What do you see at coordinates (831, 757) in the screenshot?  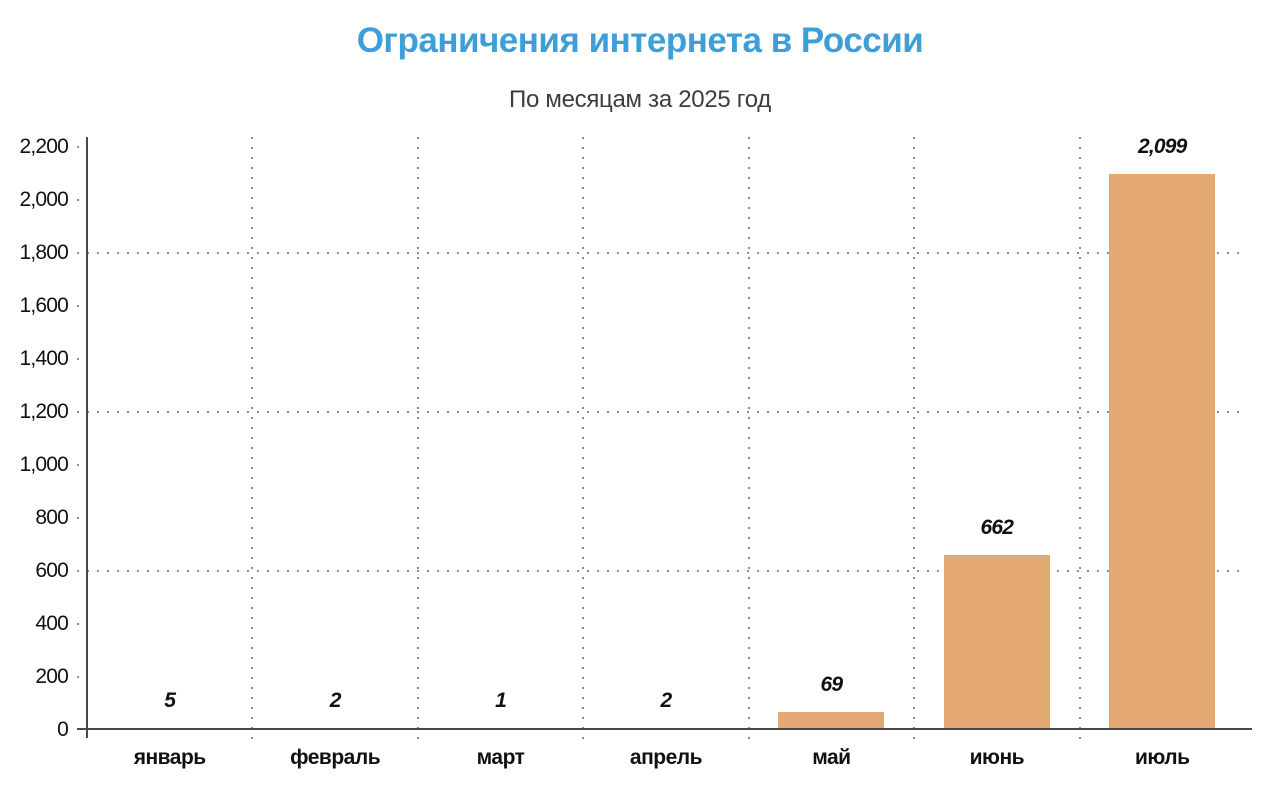 I see `x-axis-label: май` at bounding box center [831, 757].